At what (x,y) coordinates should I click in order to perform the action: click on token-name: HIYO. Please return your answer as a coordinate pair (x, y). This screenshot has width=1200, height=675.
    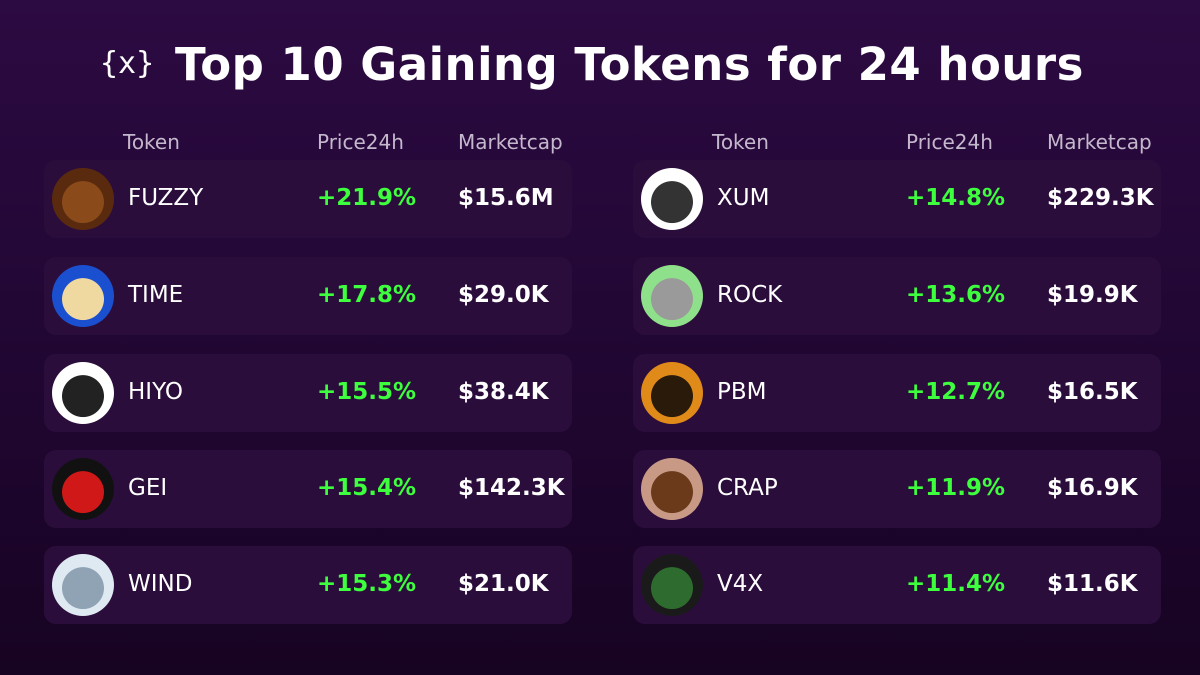
    Looking at the image, I should click on (155, 392).